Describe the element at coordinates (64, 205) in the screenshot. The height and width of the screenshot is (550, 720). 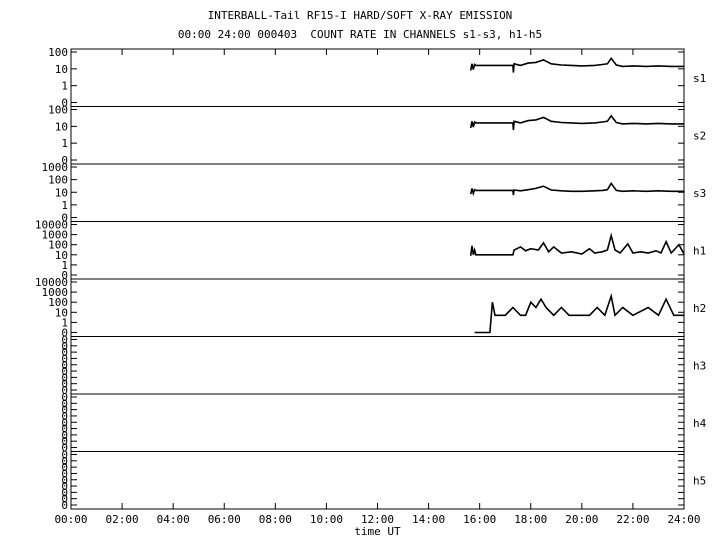
I see `y-tick-label-s3: 1` at that location.